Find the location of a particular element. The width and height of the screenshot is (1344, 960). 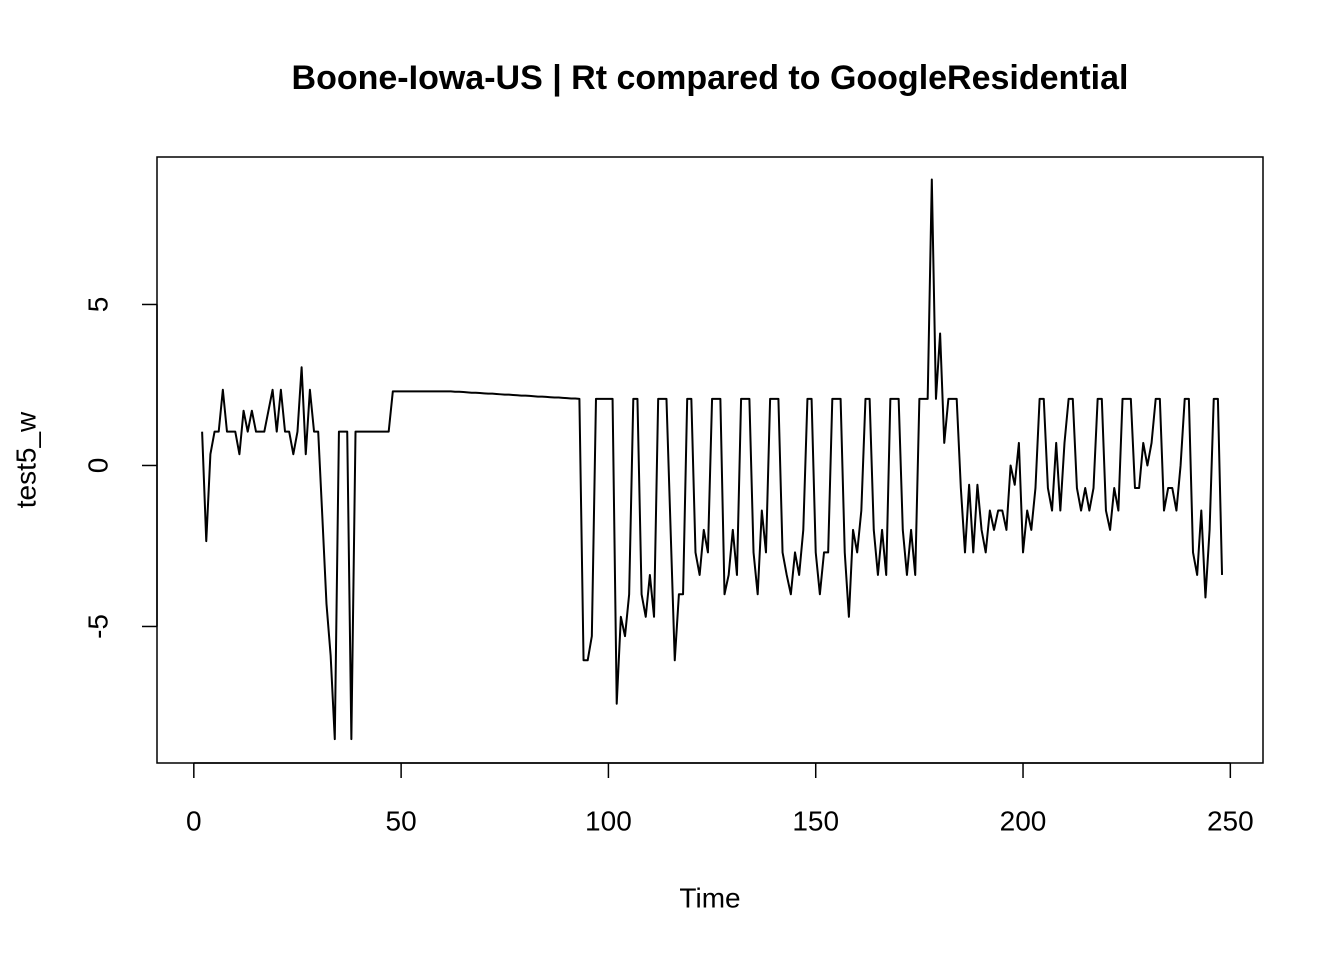

x-tick-label: 200 is located at coordinates (1023, 820).